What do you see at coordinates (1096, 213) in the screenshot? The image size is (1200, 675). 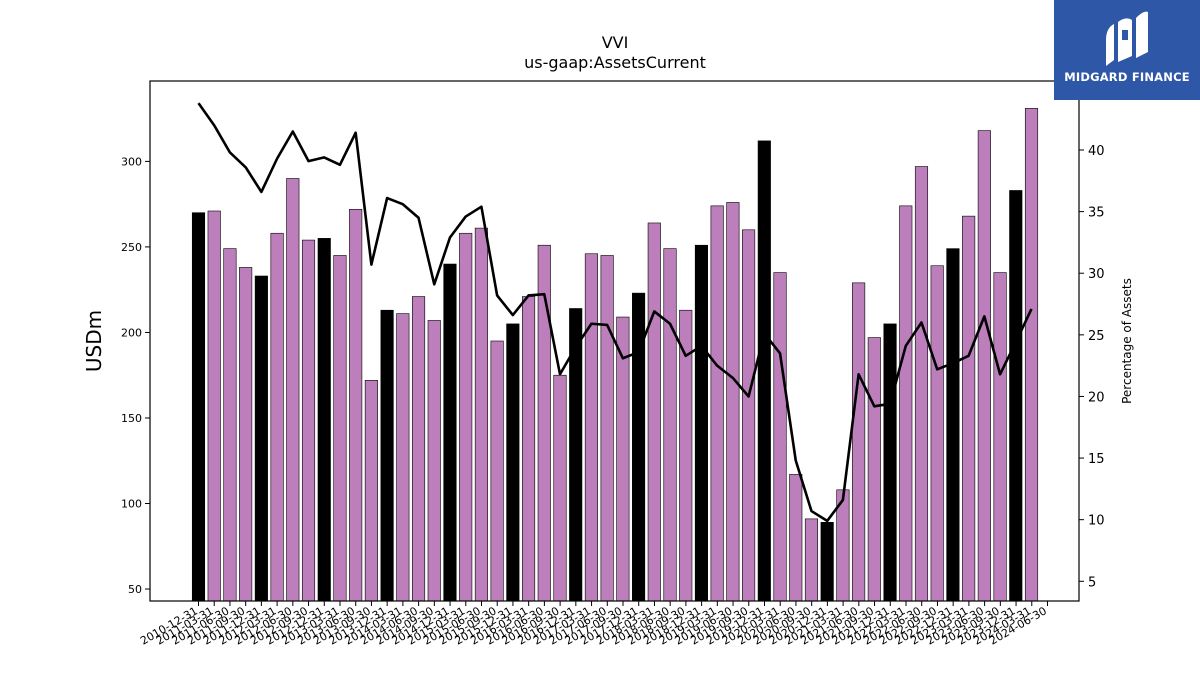 I see `y2-tick-label-6: 35` at bounding box center [1096, 213].